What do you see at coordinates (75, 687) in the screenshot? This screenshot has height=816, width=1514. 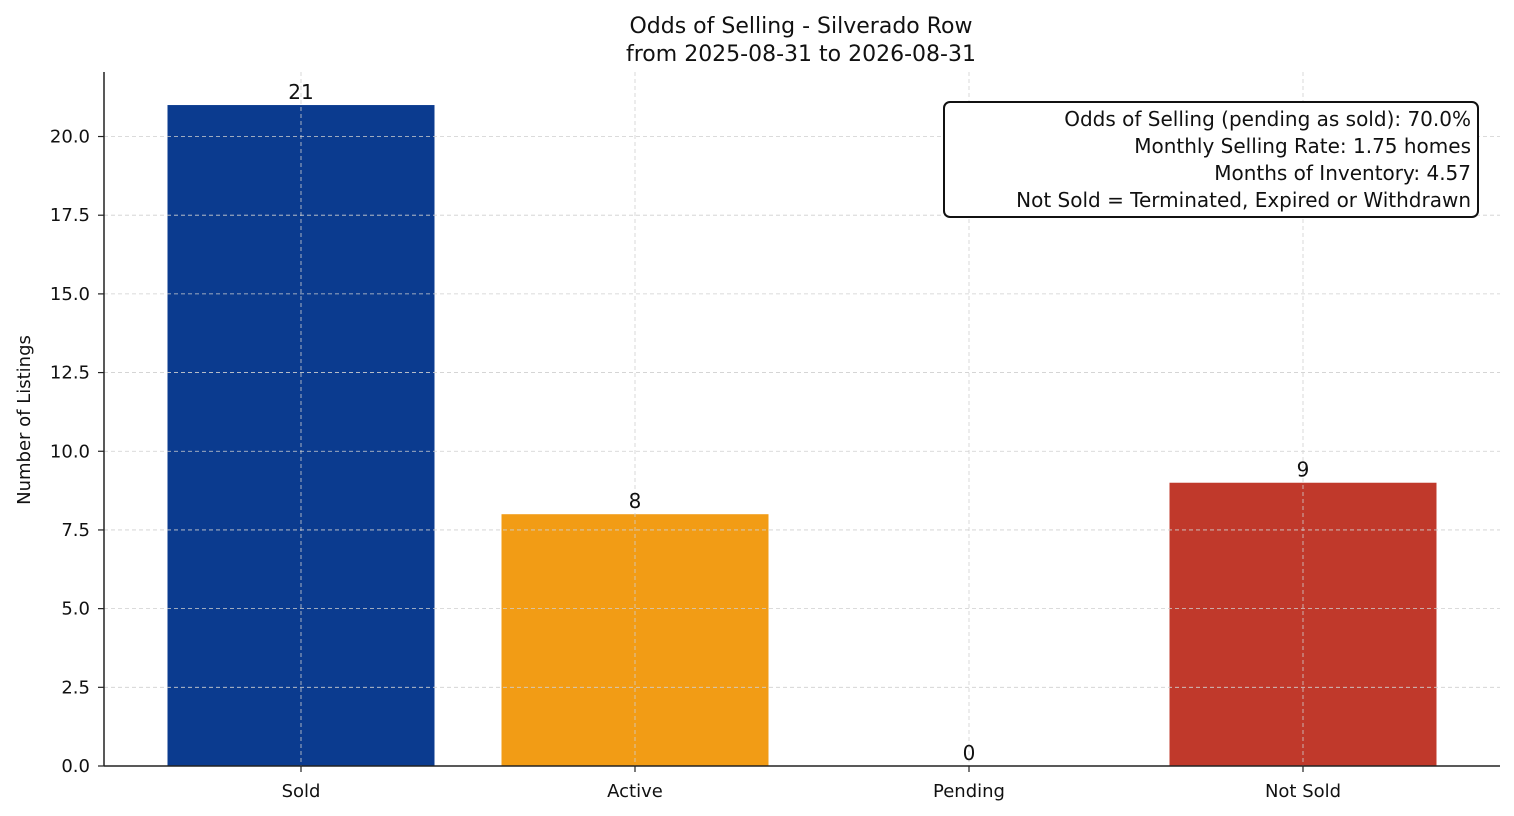 I see `y-tick-label: 2.5` at bounding box center [75, 687].